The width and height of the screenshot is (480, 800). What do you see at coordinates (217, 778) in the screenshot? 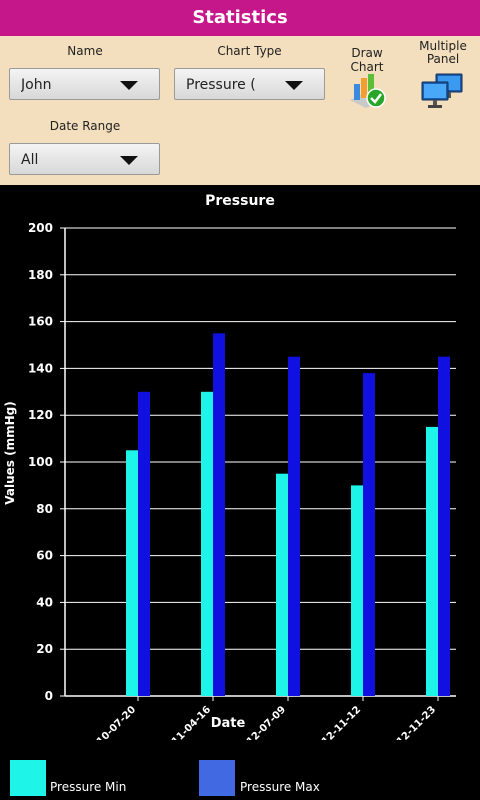
I see `legend-swatch-max` at bounding box center [217, 778].